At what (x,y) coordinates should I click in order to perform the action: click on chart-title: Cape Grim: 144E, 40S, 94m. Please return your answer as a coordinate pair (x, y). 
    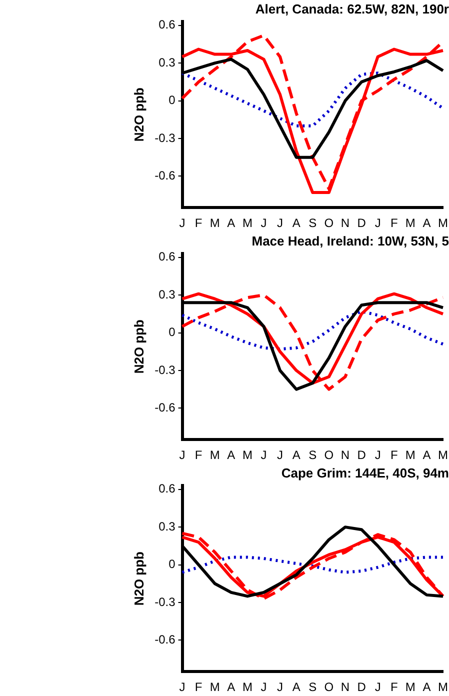
    Looking at the image, I should click on (365, 472).